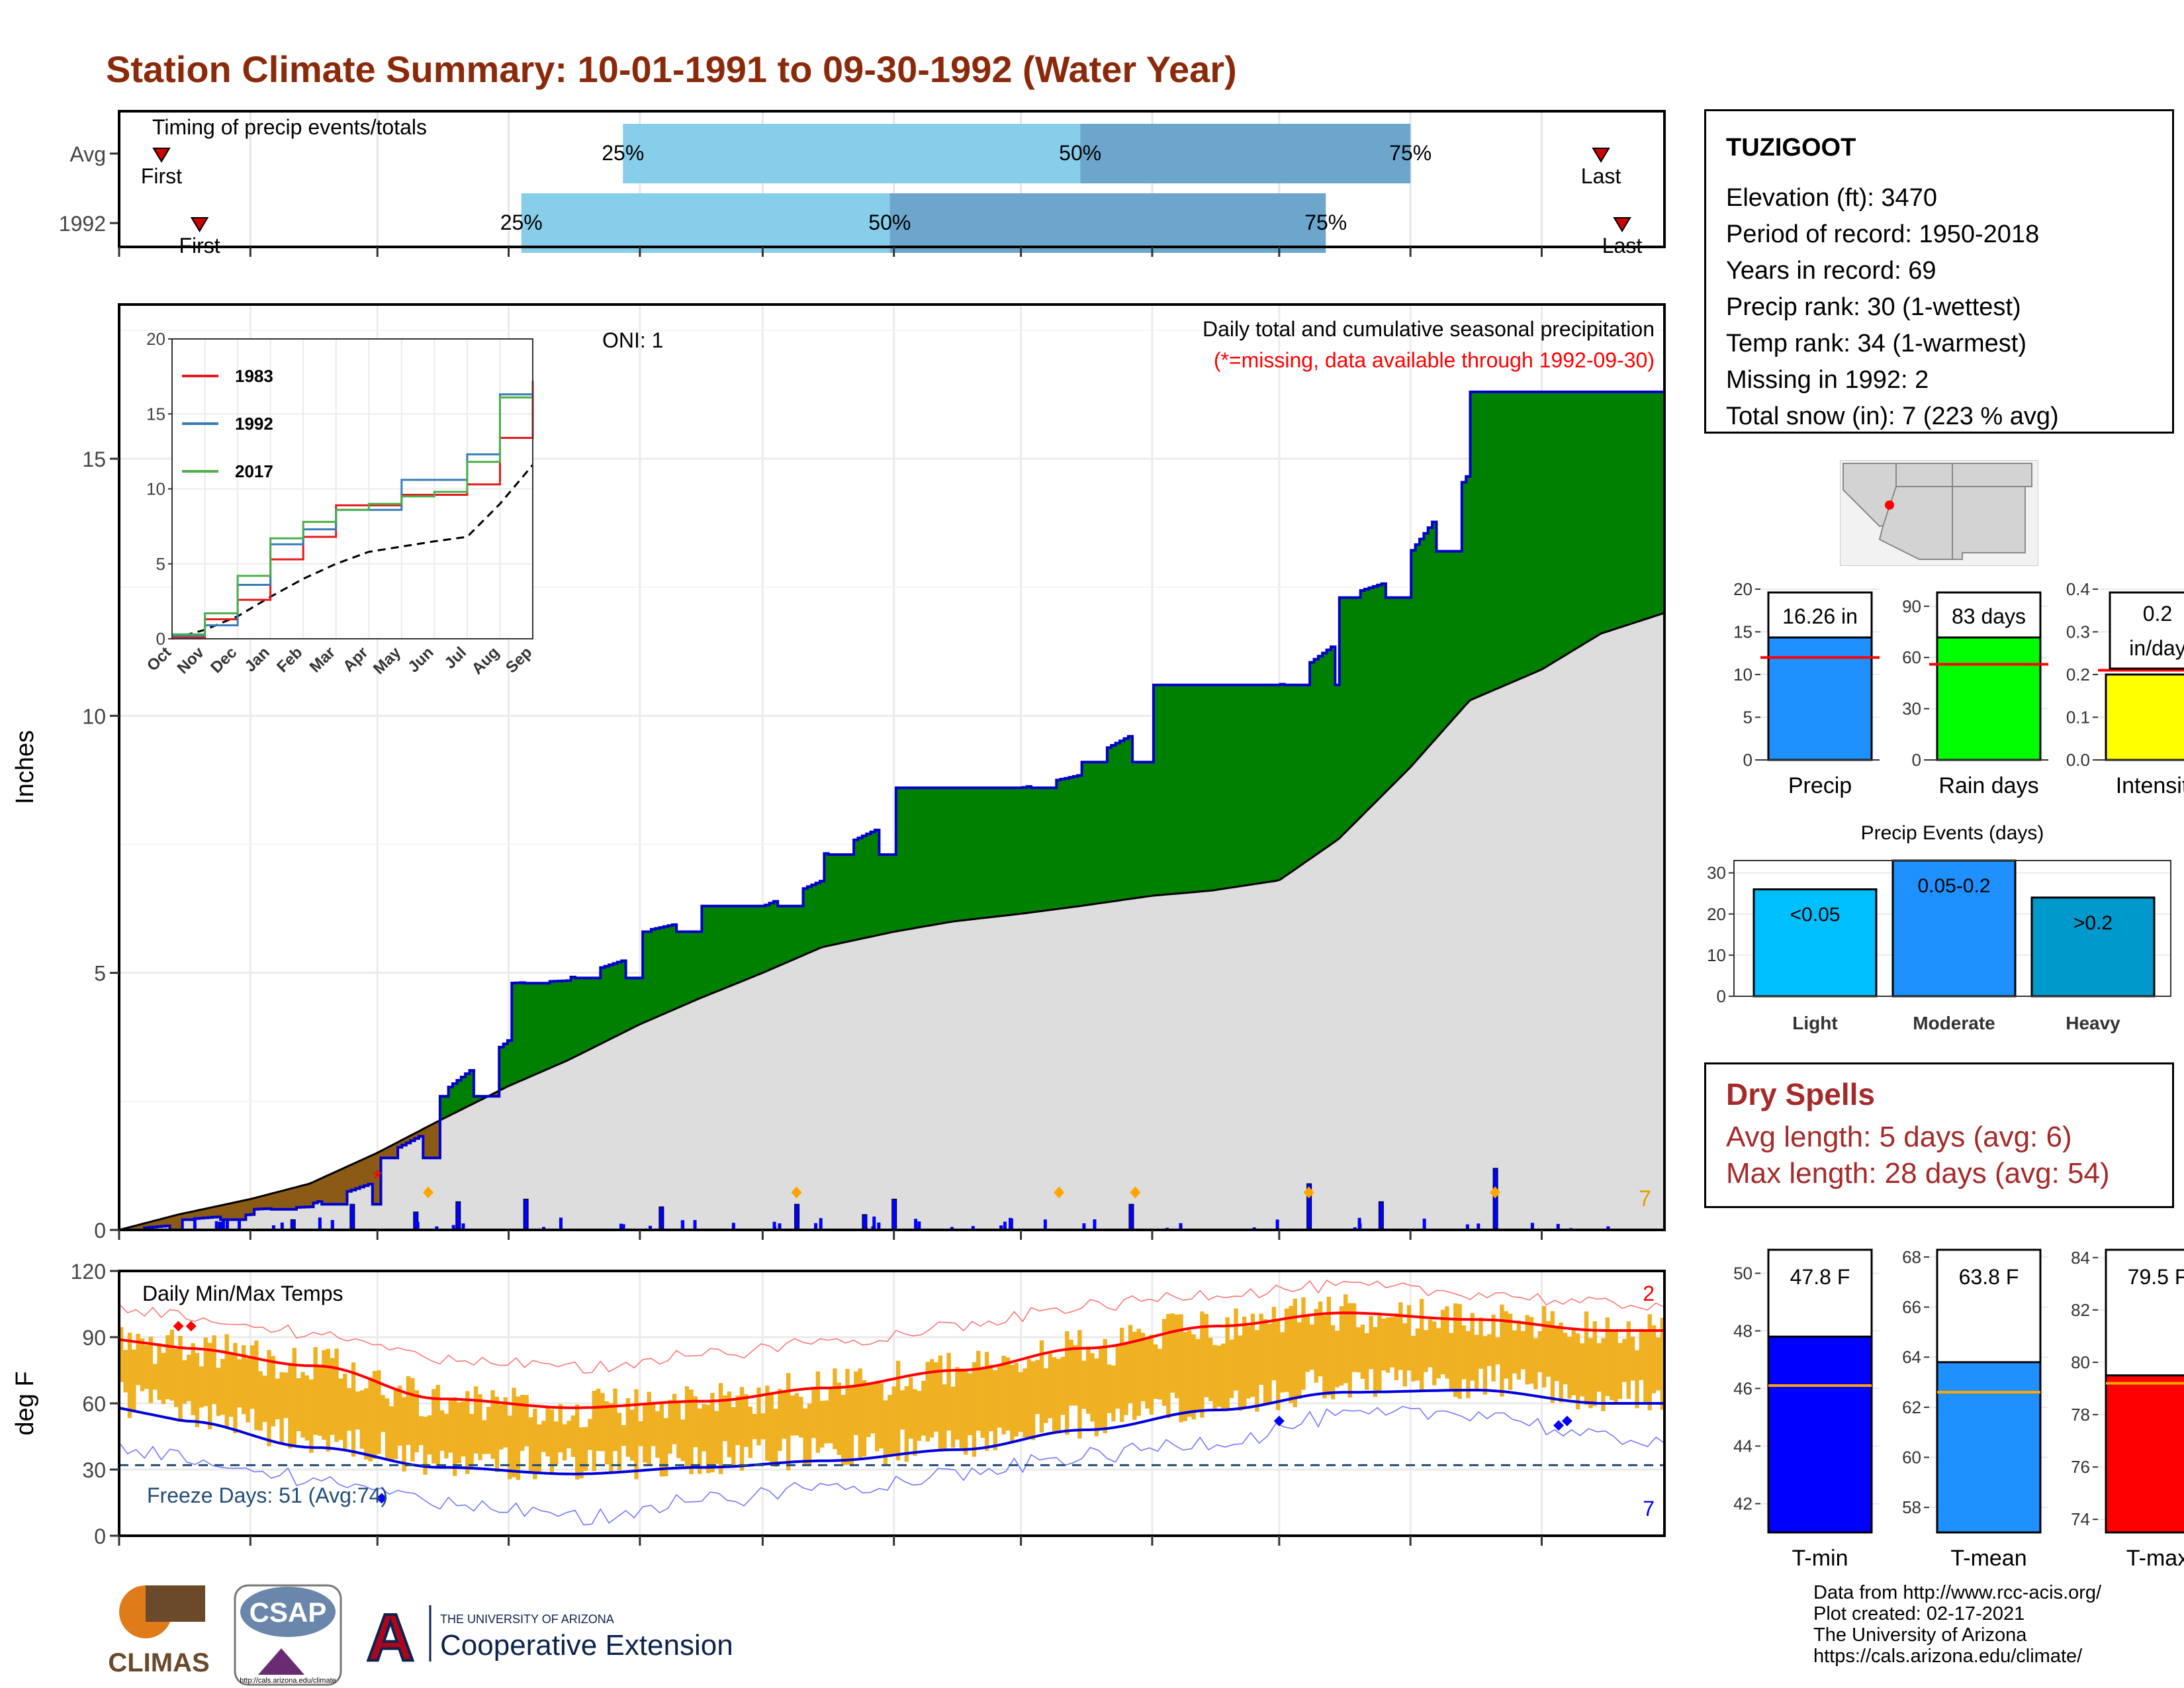  Describe the element at coordinates (2078, 760) in the screenshot. I see `minibar-tick-label: 0.0` at that location.